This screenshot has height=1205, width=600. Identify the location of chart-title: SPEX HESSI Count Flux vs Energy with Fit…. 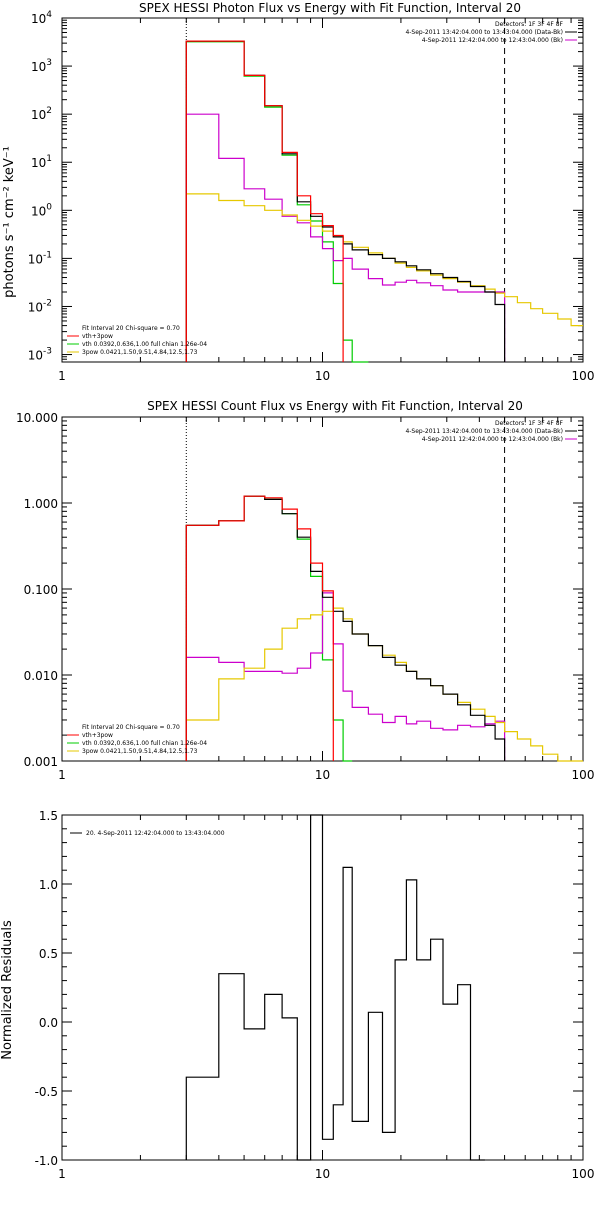
(335, 406).